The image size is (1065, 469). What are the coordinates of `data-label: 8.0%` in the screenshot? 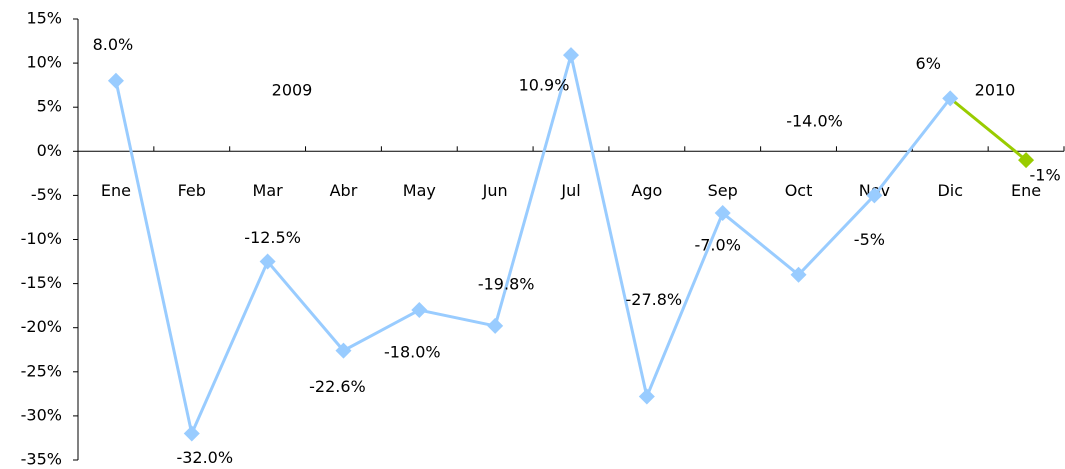 It's located at (113, 44).